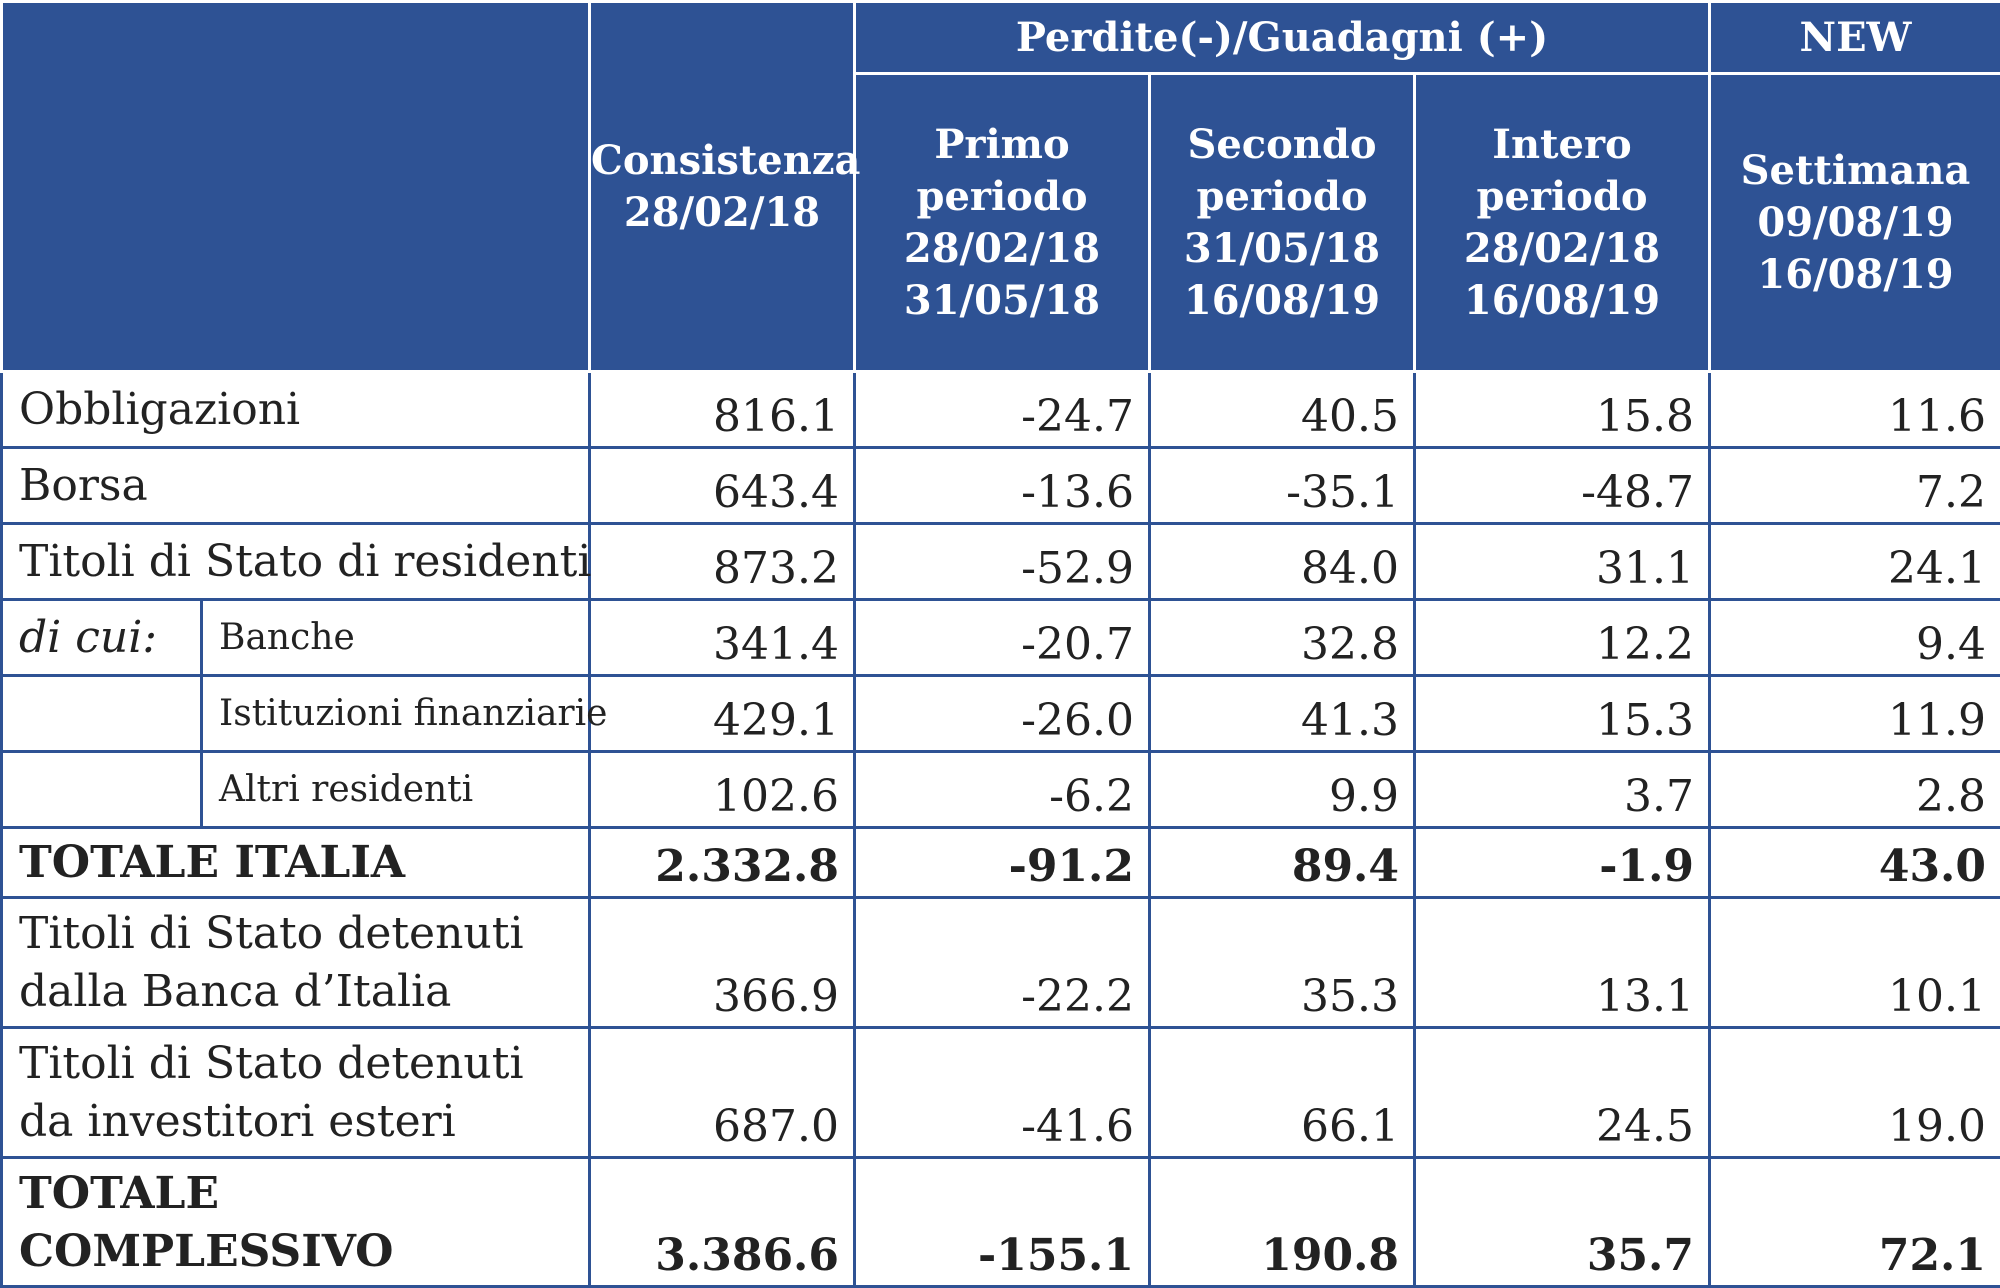 The height and width of the screenshot is (1288, 2000). Describe the element at coordinates (1562, 1222) in the screenshot. I see `cell-value: 35.7` at that location.